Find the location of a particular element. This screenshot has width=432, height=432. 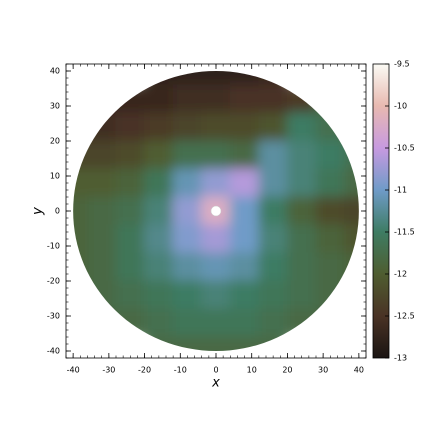

y-tick-label: -10 is located at coordinates (53, 246).